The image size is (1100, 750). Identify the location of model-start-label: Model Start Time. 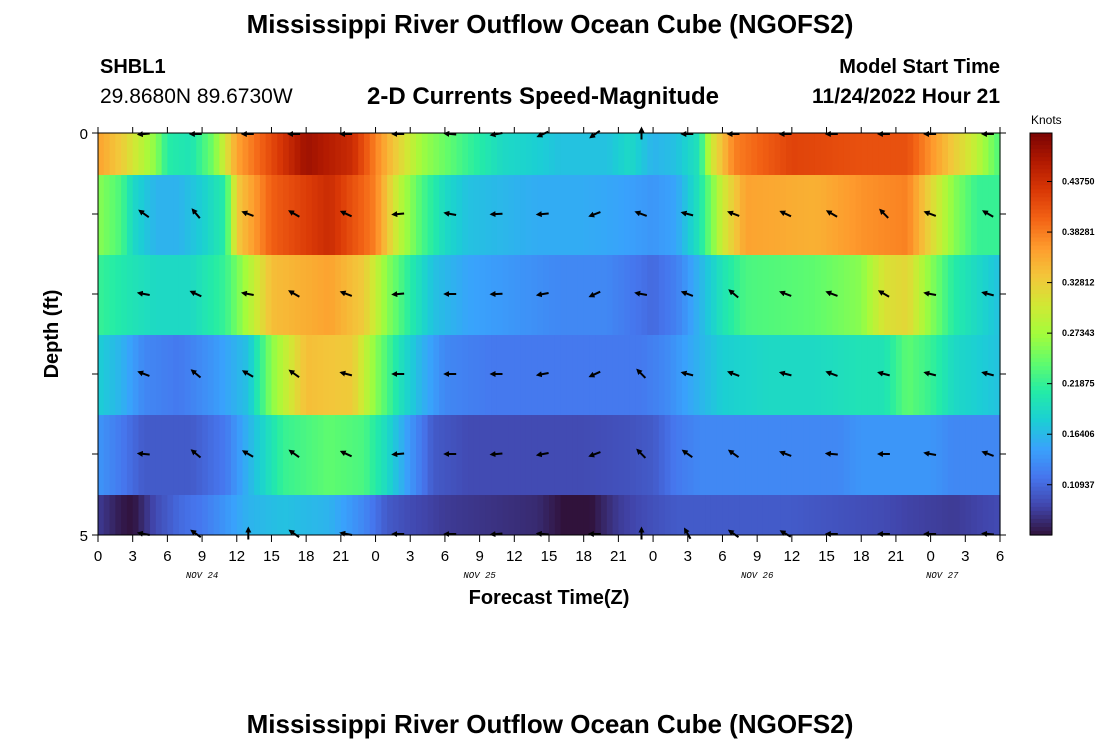
(919, 67).